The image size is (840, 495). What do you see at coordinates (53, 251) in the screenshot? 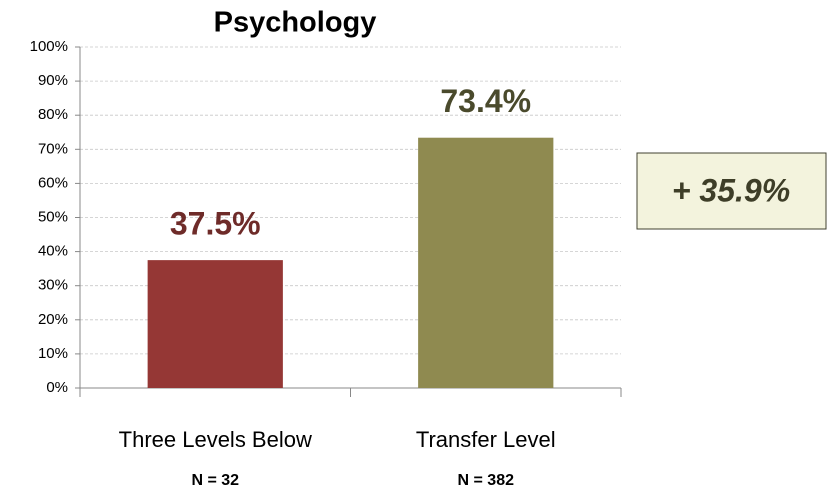
I see `y-tick-label: 40%` at bounding box center [53, 251].